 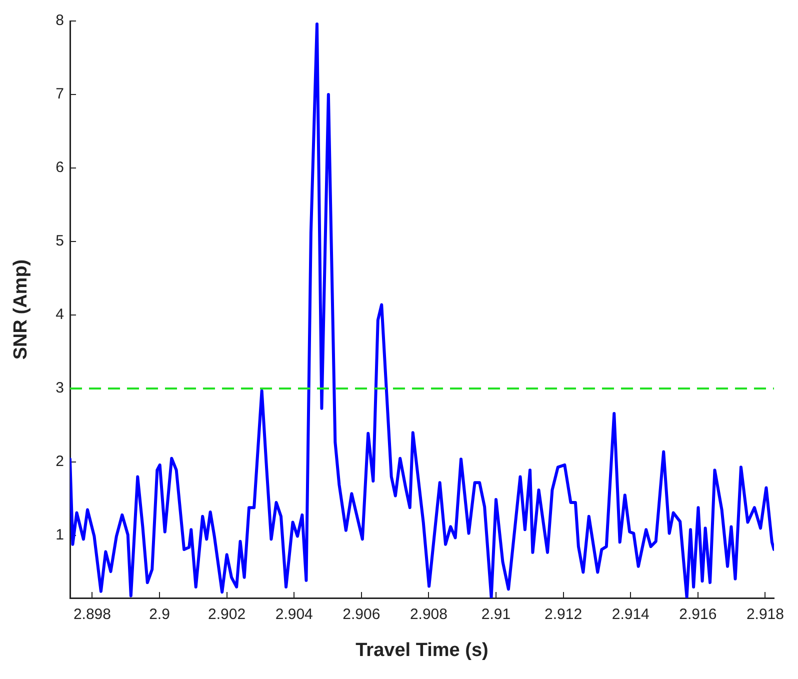 What do you see at coordinates (60, 388) in the screenshot?
I see `y-tick-label: 3` at bounding box center [60, 388].